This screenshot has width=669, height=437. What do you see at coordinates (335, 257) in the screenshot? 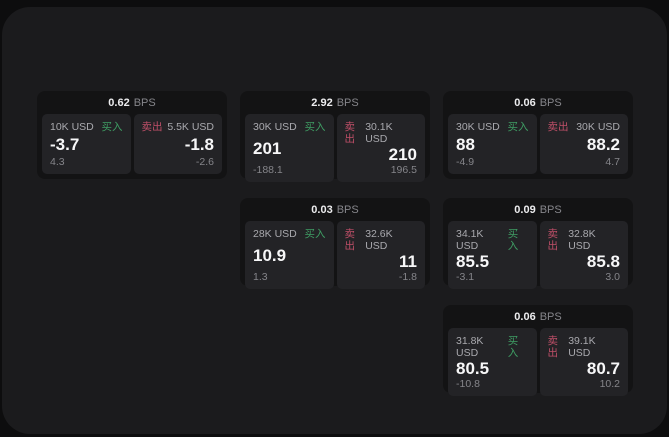
I see `quote-body: 28K USD 买入 10.9 1.3 卖出 32.6K USD 11 -1.8` at bounding box center [335, 257].